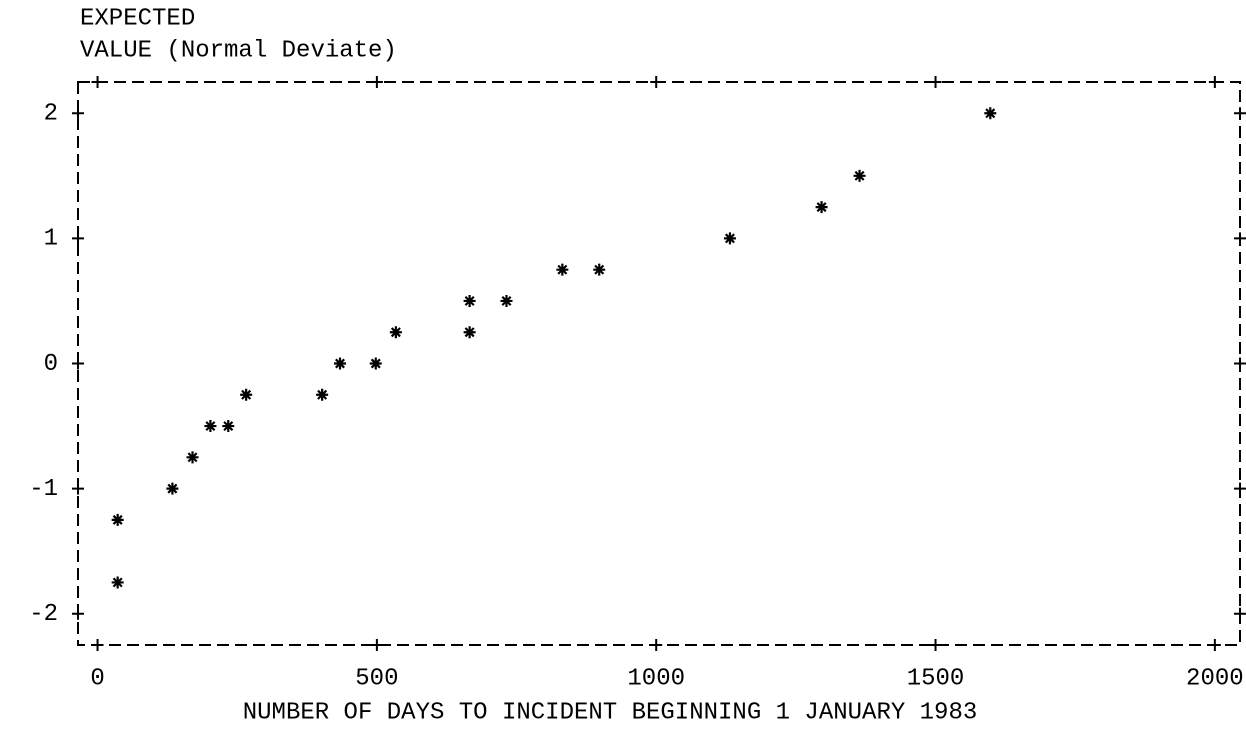 The image size is (1246, 731). What do you see at coordinates (97, 678) in the screenshot?
I see `x-tick-label: 0` at bounding box center [97, 678].